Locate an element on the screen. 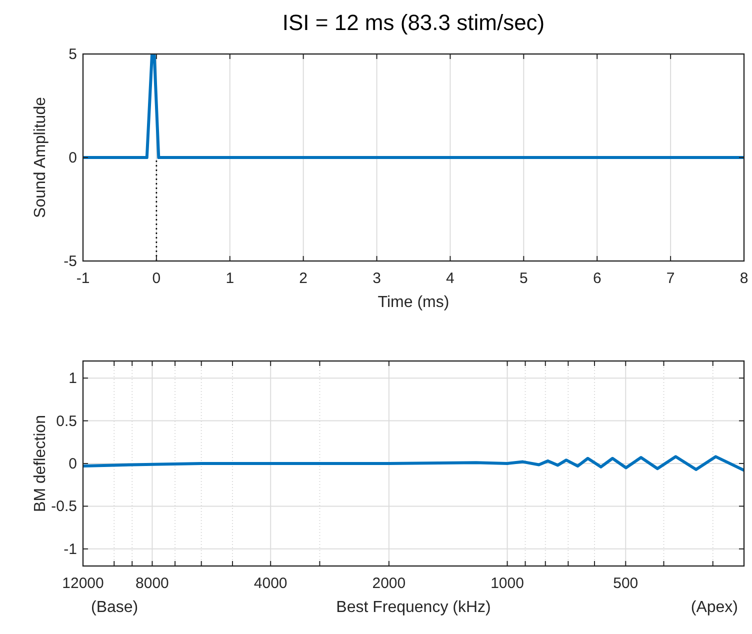  text: (Apex) is located at coordinates (714, 607).